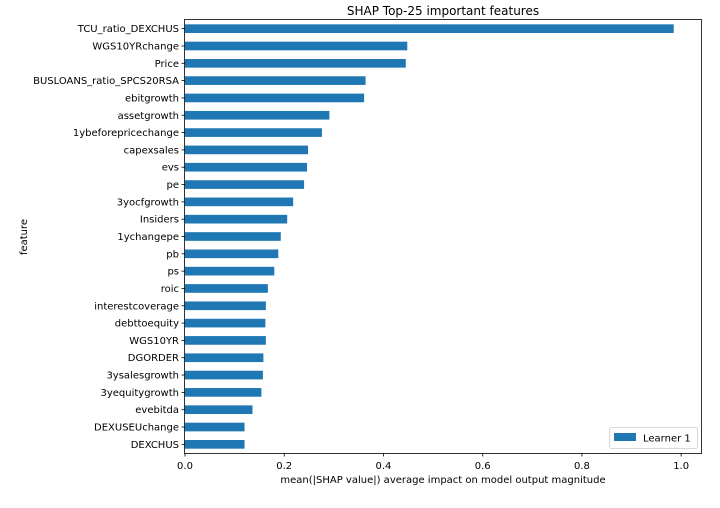 This screenshot has height=508, width=720. Describe the element at coordinates (167, 64) in the screenshot. I see `y-tick-label: Price` at that location.